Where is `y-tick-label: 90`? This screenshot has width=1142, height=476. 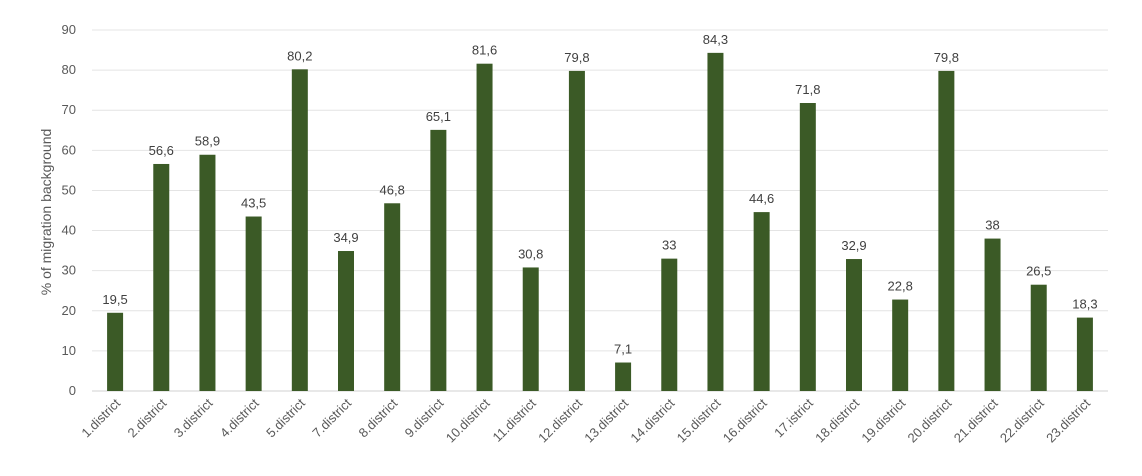
y-tick-label: 90 is located at coordinates (69, 29).